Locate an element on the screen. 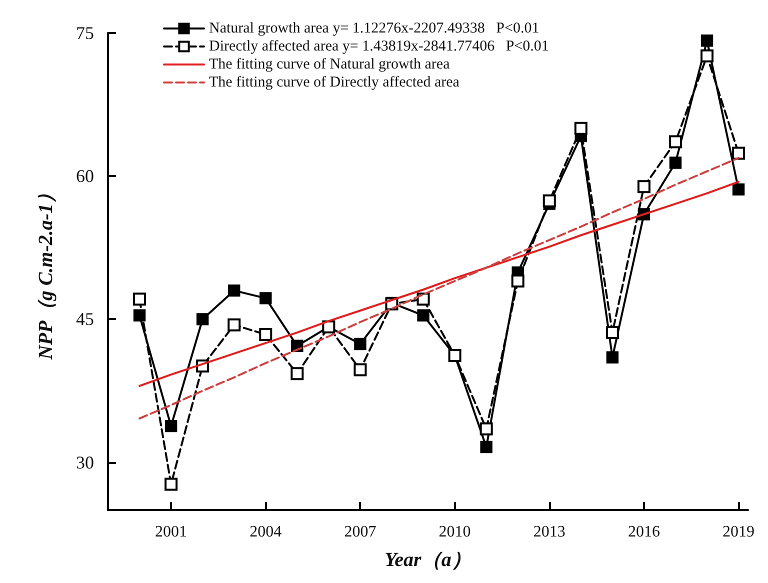  x-tick-label: 2016 is located at coordinates (644, 532).